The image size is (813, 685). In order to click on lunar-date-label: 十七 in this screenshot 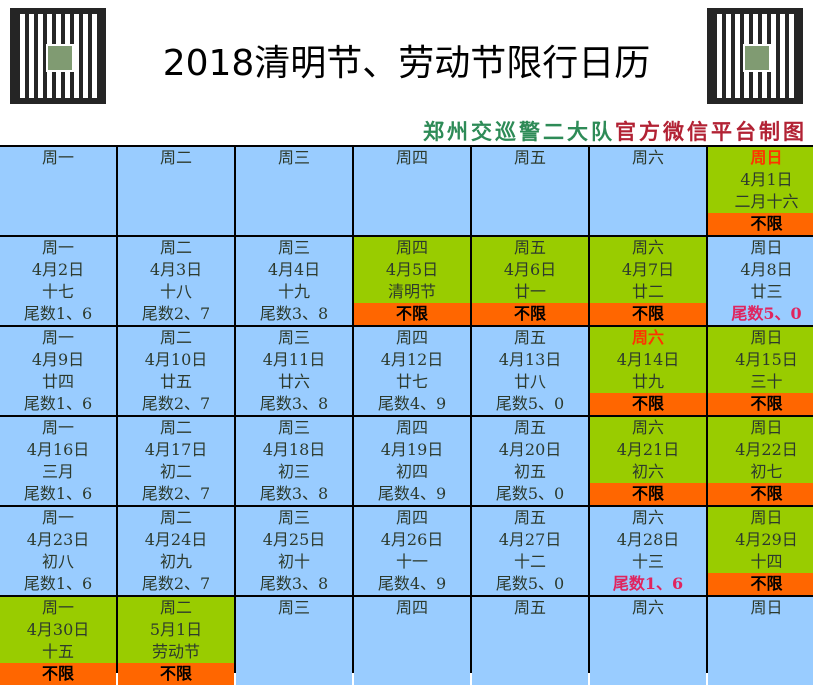, I will do `click(57, 291)`.